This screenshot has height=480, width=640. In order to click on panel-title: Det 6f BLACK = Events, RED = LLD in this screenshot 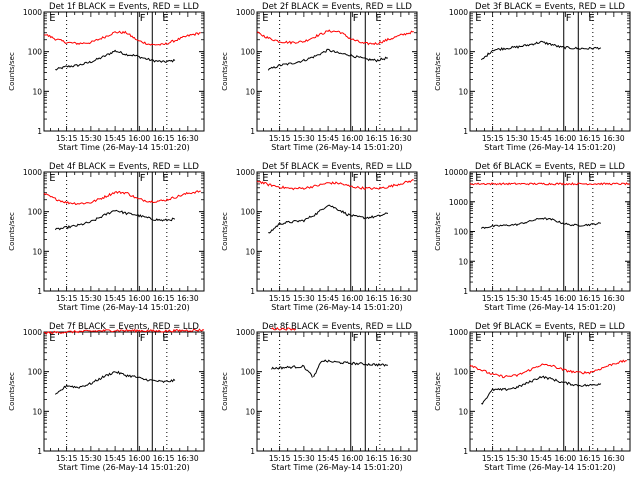, I will do `click(550, 167)`.